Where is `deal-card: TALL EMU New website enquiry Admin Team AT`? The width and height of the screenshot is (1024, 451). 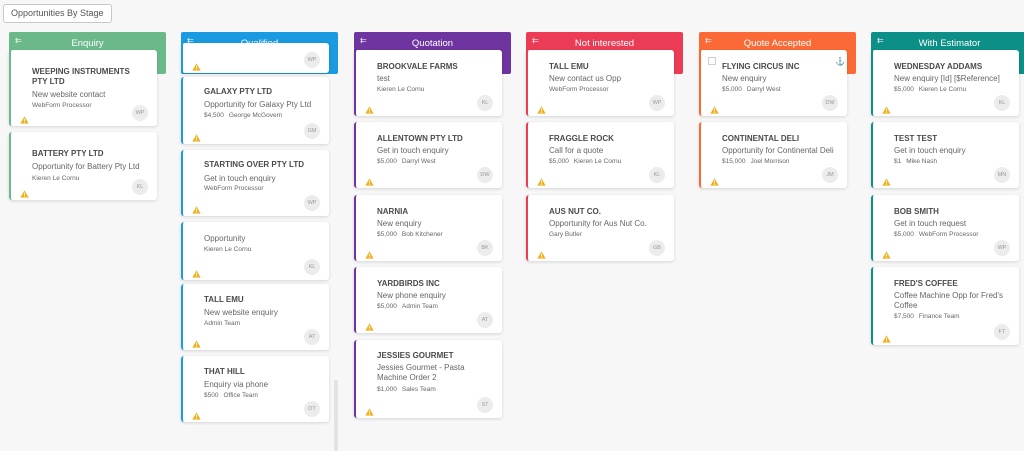
deal-card: TALL EMU New website enquiry Admin Team AT is located at coordinates (255, 317).